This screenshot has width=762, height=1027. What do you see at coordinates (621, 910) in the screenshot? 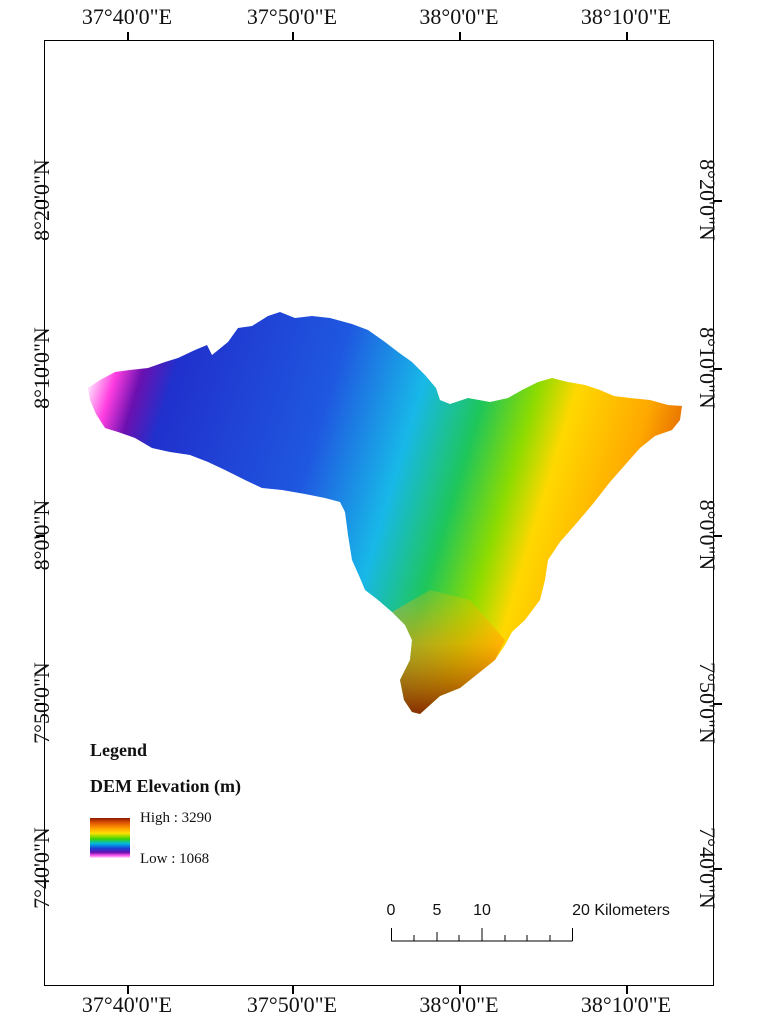
I see `scale-label-20: 20 Kilometers` at bounding box center [621, 910].